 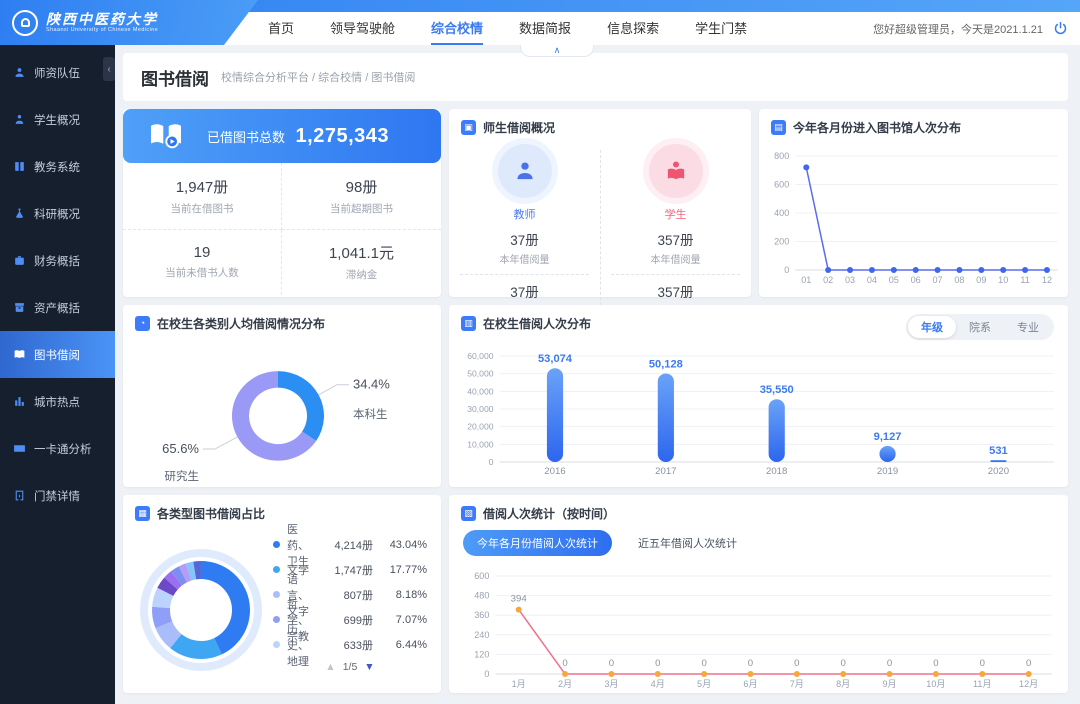 I want to click on stat-late-fee: 1,041.1元 滞纳金, so click(x=361, y=263).